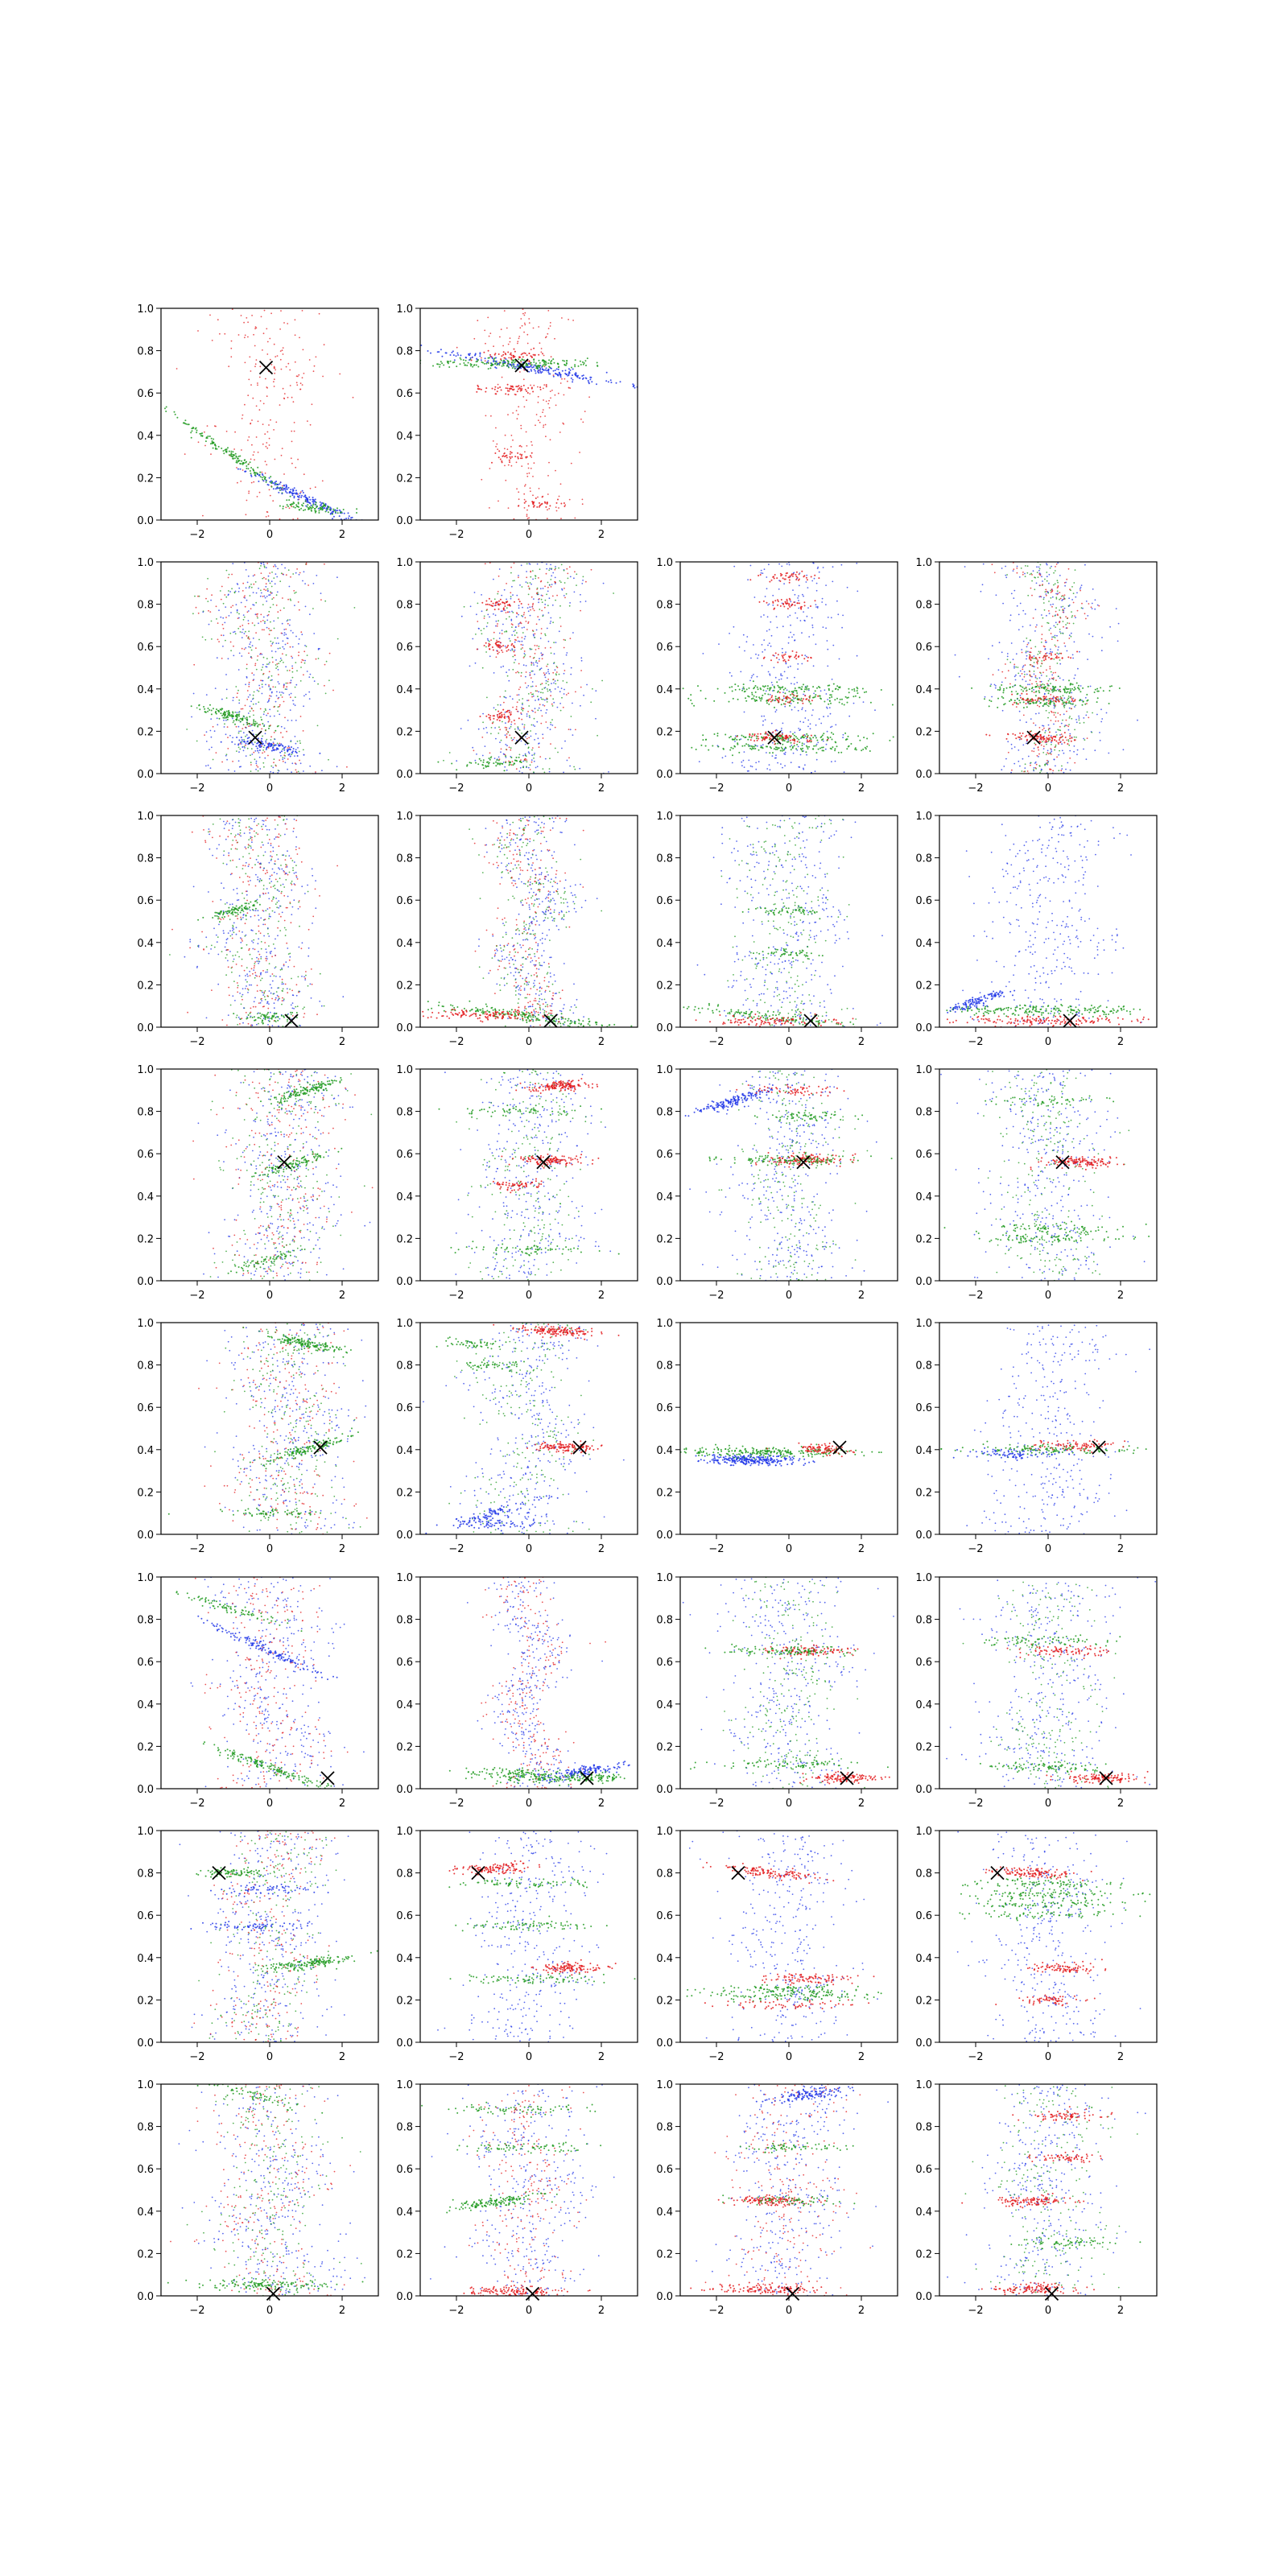  What do you see at coordinates (145, 352) in the screenshot?
I see `y-tick-label: 0.8` at bounding box center [145, 352].